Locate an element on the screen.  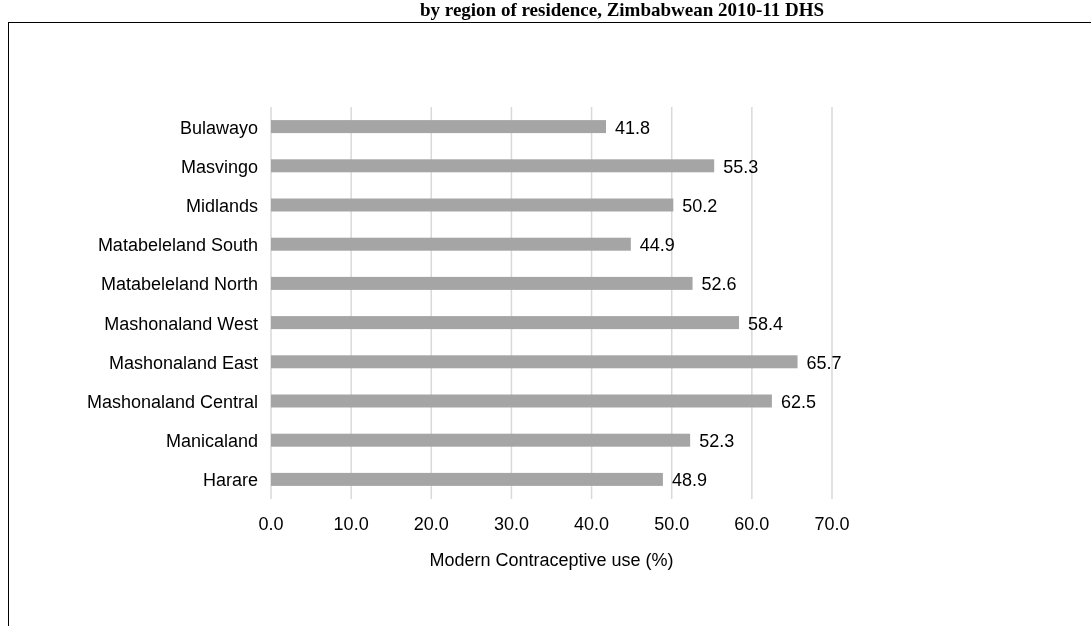
y-tick-label: Midlands is located at coordinates (221, 206).